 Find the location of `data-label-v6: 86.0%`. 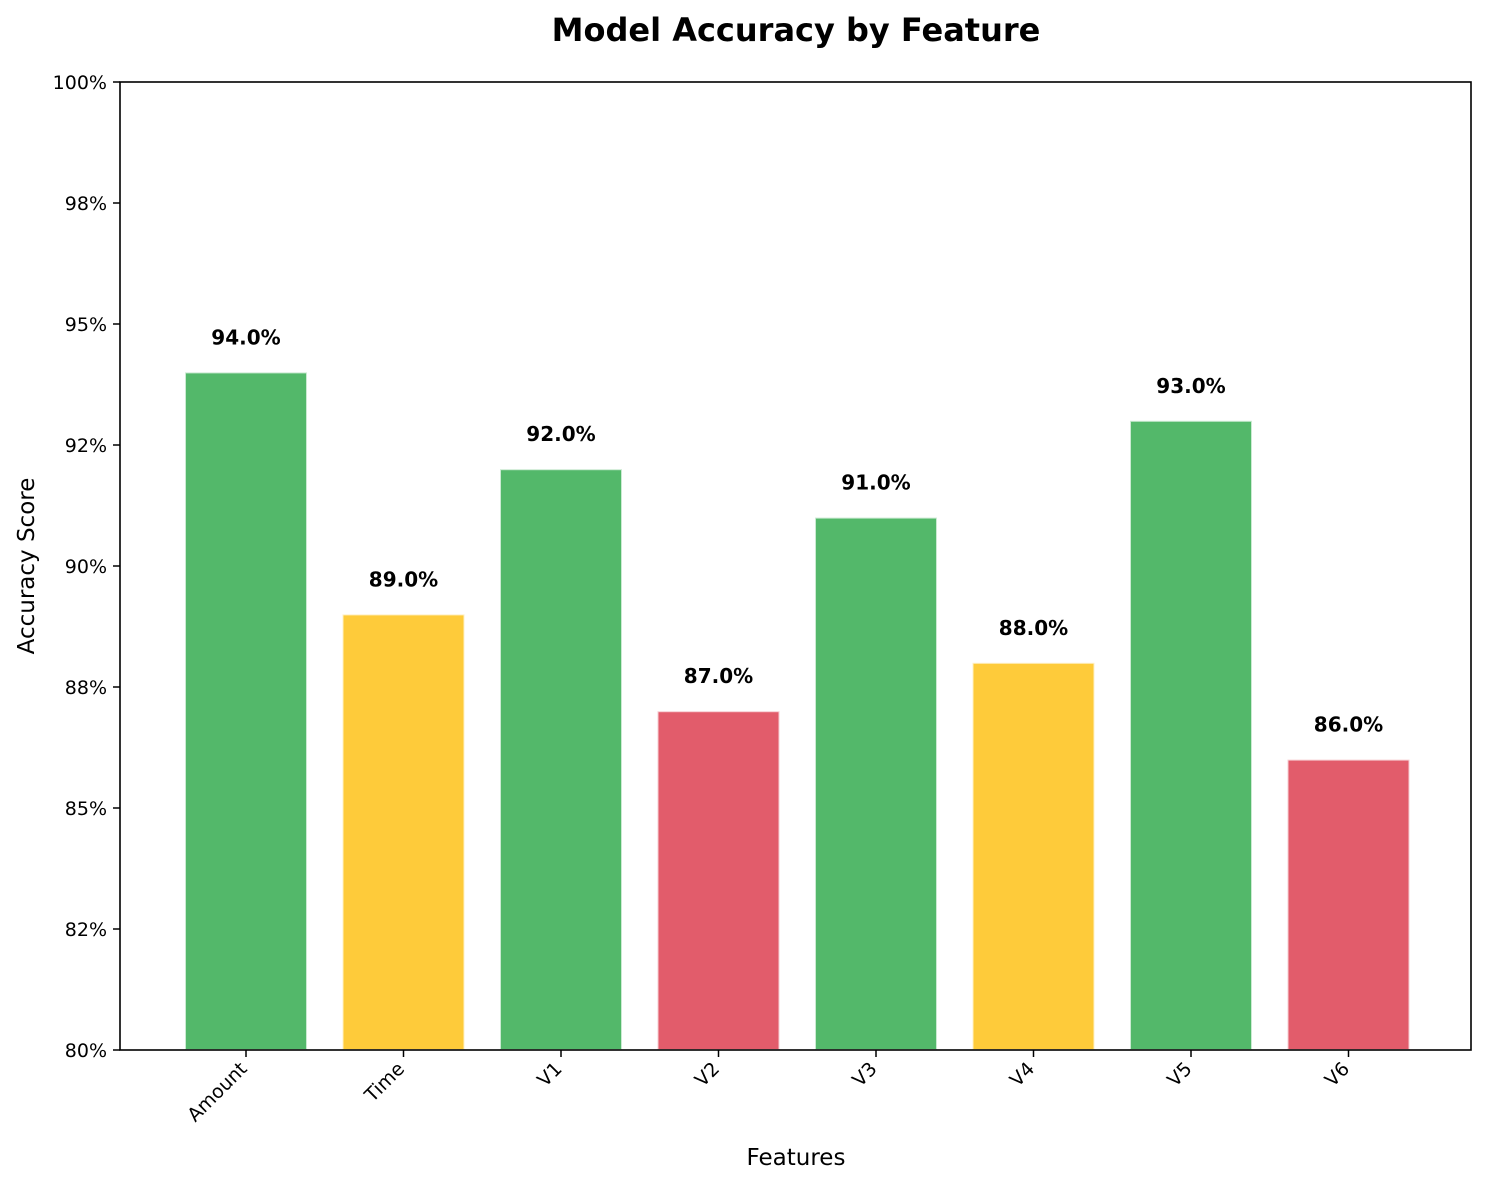

data-label-v6: 86.0% is located at coordinates (1348, 725).